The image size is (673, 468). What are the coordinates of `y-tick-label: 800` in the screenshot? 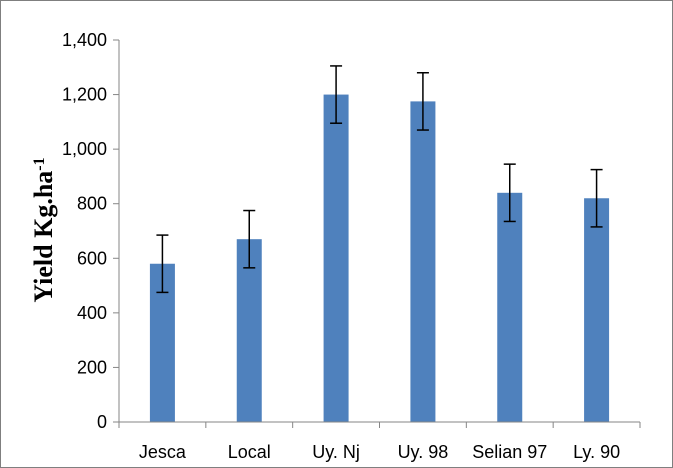 It's located at (92, 204).